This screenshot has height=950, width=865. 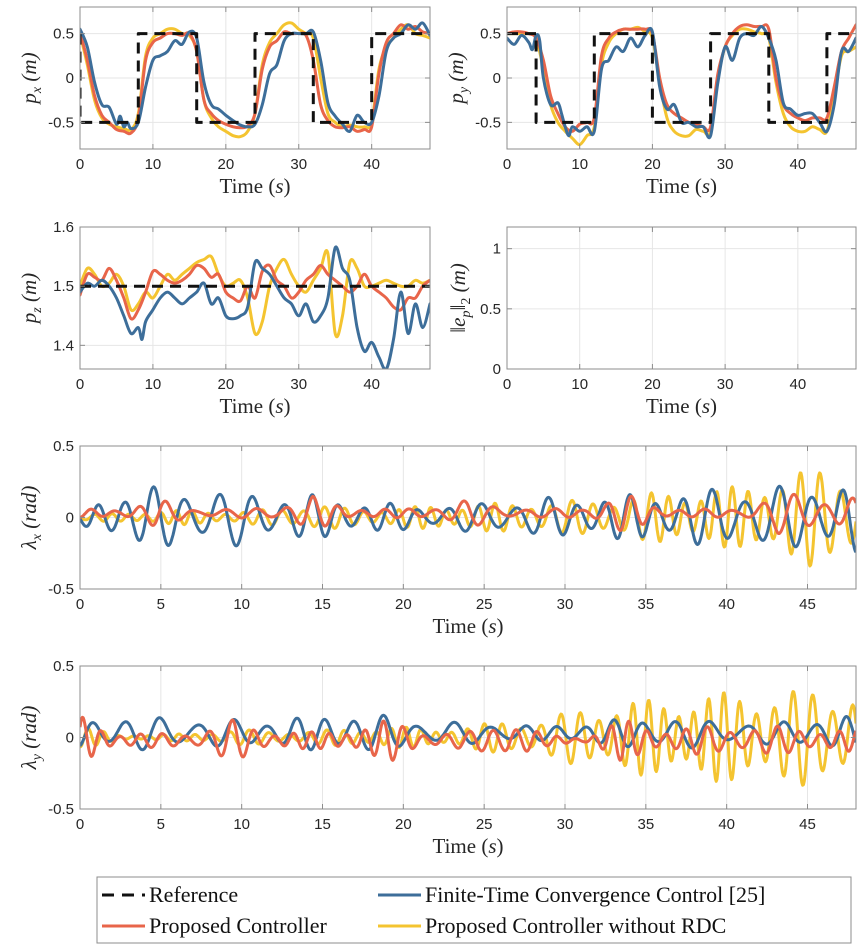 I want to click on legend-item-reference: Reference, so click(x=170, y=894).